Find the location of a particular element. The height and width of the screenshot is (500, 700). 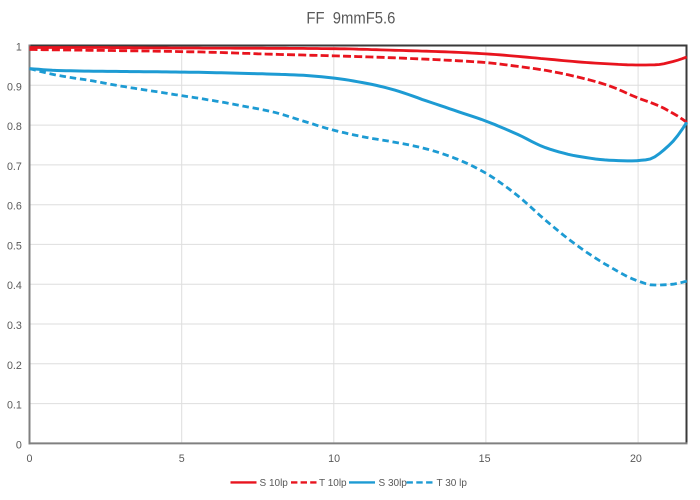

svg-text: 5 is located at coordinates (182, 459).